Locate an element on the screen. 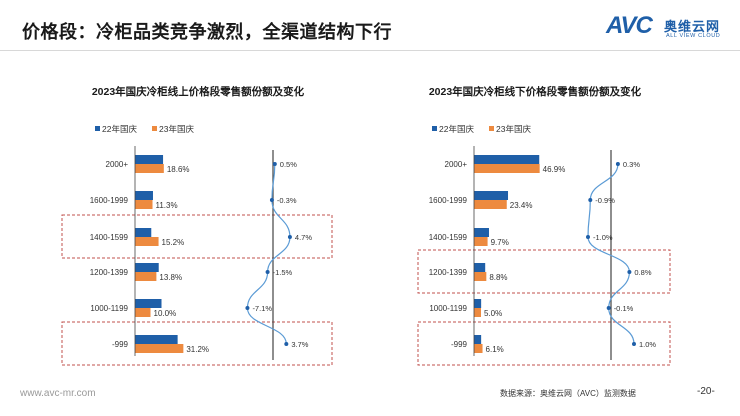 This screenshot has width=740, height=416. avc-logo: AVC 奥维云网 ALL VIEW CLOUD is located at coordinates (666, 28).